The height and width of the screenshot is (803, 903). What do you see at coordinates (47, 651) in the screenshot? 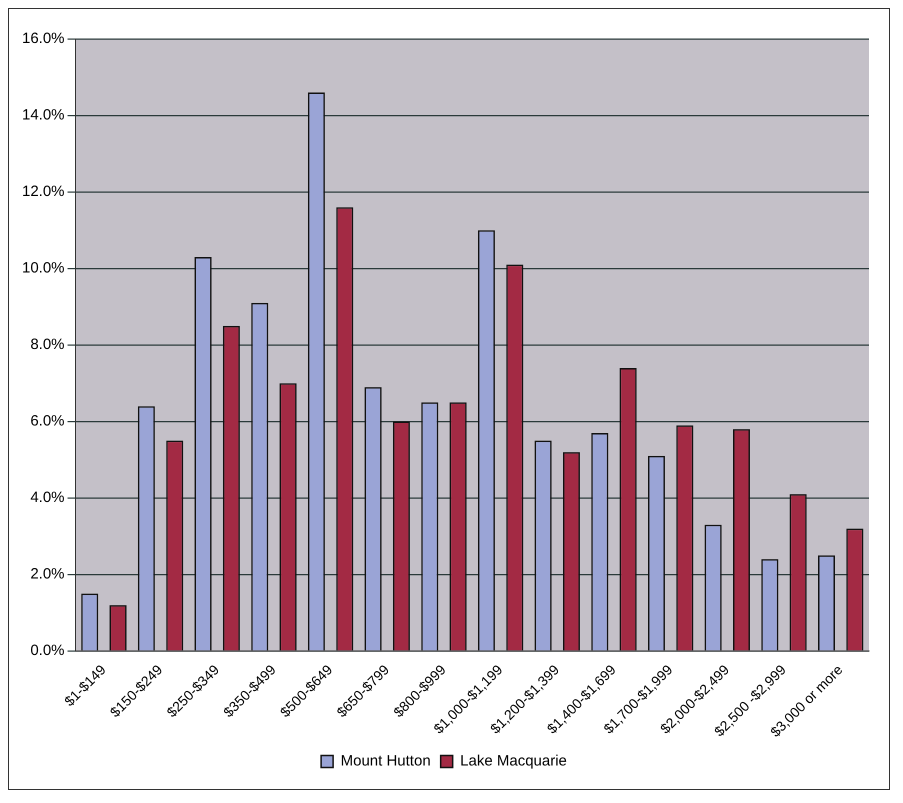
I see `y-tick-label: 0.0%` at bounding box center [47, 651].